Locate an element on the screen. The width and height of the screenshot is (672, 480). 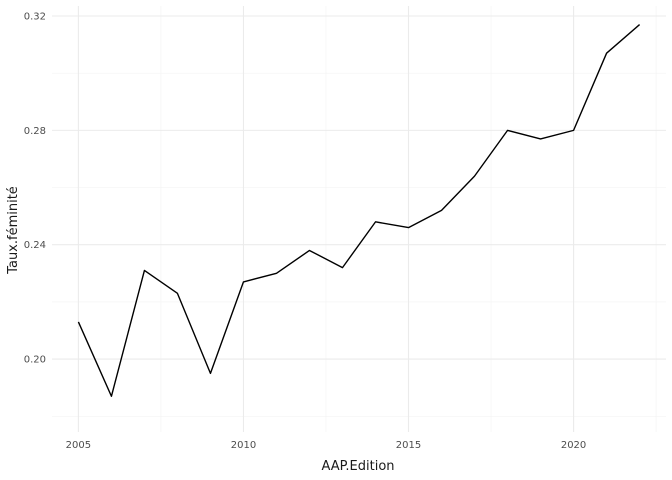
y-axis-tick-labels: 0.20 0.24 0.28 0.32 is located at coordinates (35, 189).